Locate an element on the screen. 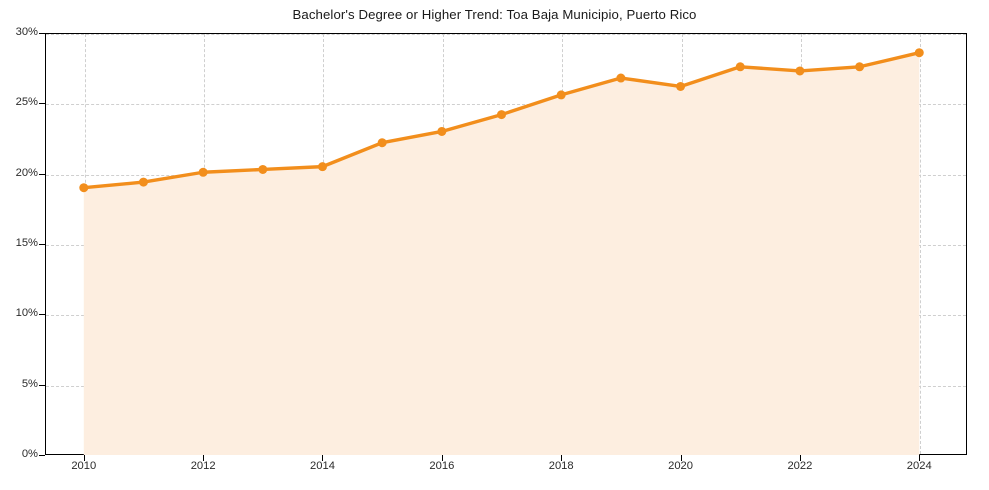  y-axis-tick-label: 20% is located at coordinates (26, 172).